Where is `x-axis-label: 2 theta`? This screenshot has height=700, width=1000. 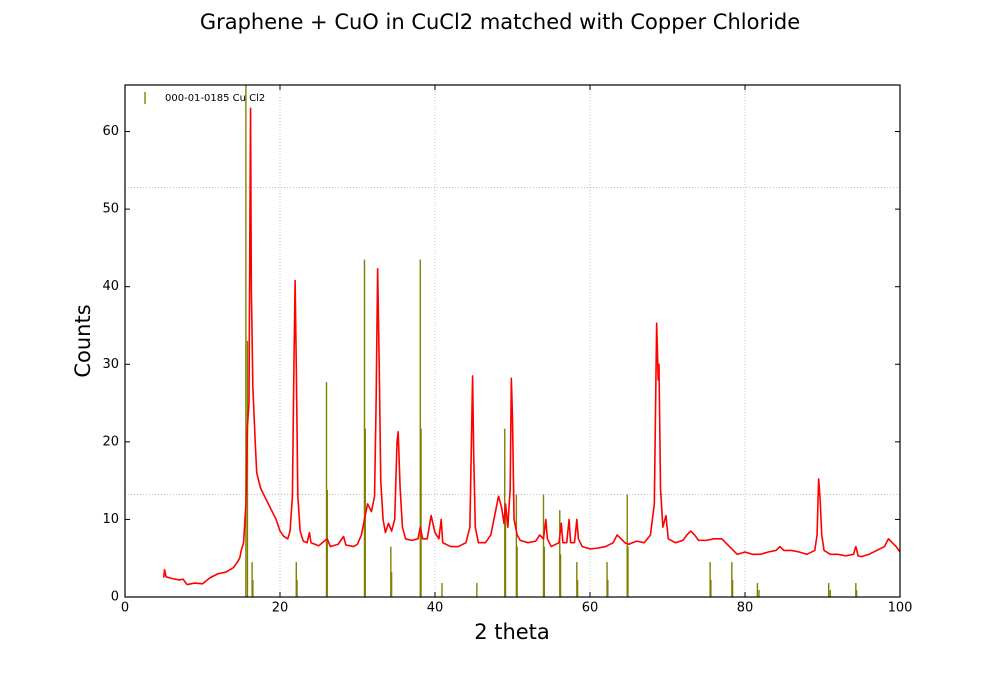 x-axis-label: 2 theta is located at coordinates (512, 632).